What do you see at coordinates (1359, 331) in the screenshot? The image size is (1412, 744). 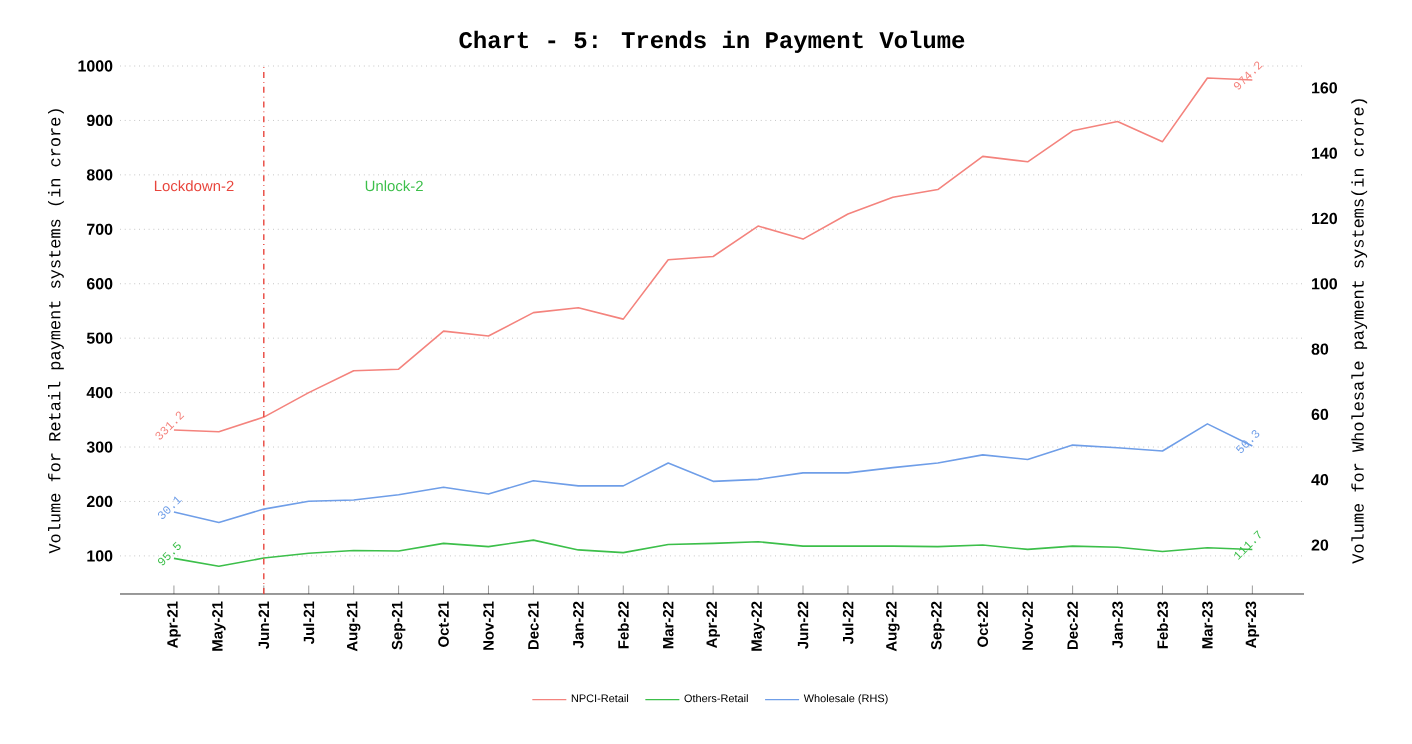 I see `y2-axis-title: Volume for Wholesale payment systems(in crore)` at bounding box center [1359, 331].